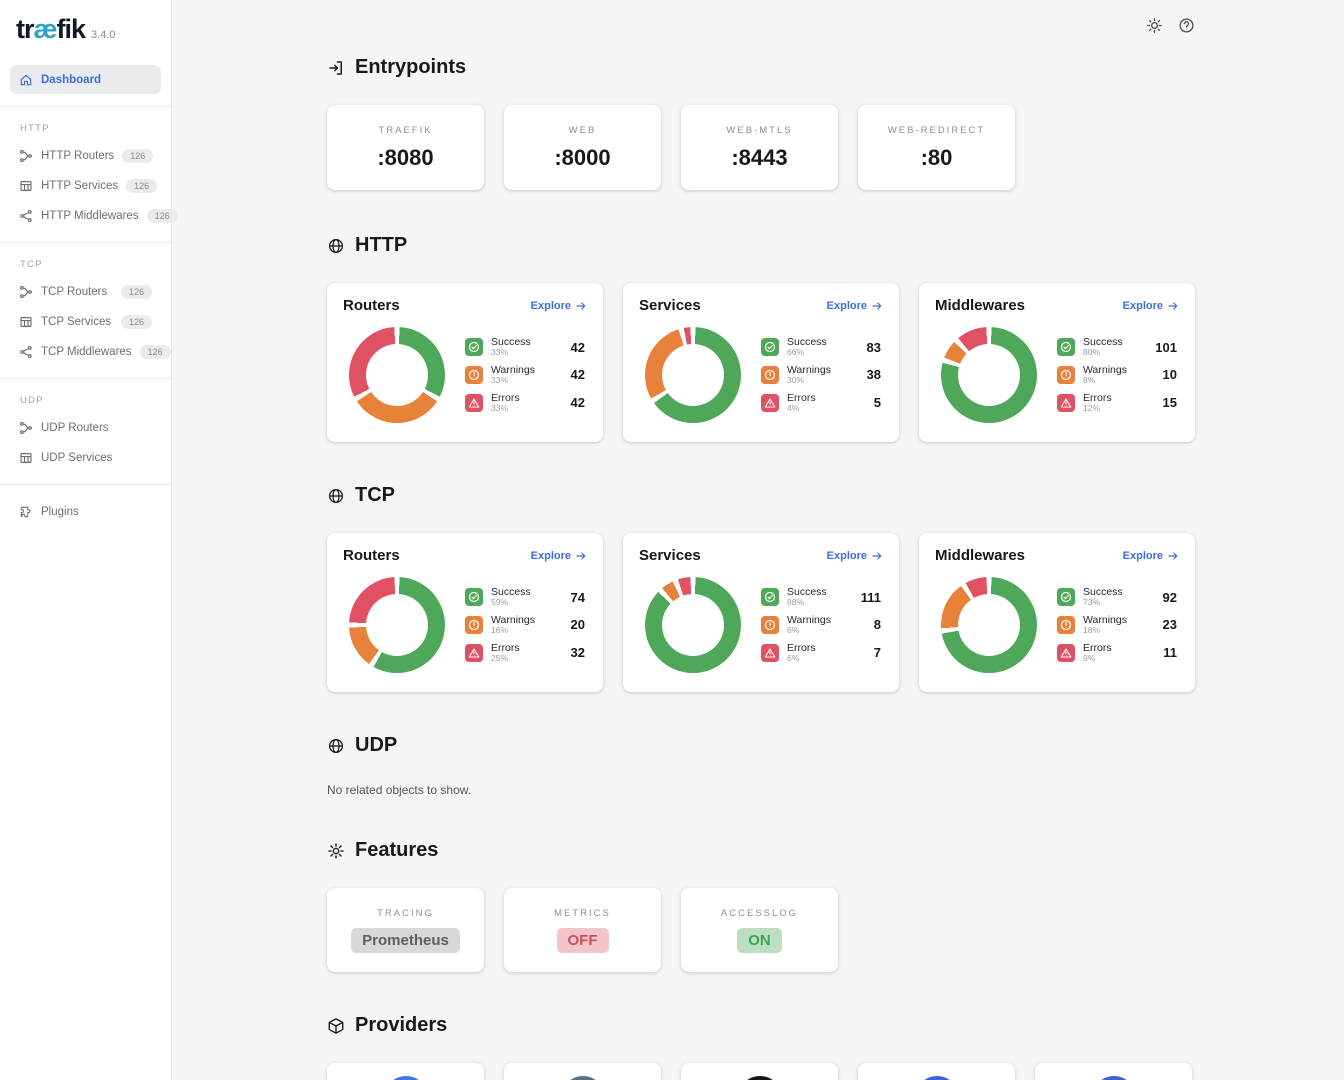 Image resolution: width=1344 pixels, height=1080 pixels. Describe the element at coordinates (465, 612) in the screenshot. I see `tcp-routers-card: Routers Explore Success 59% 74 Warnings 1` at that location.